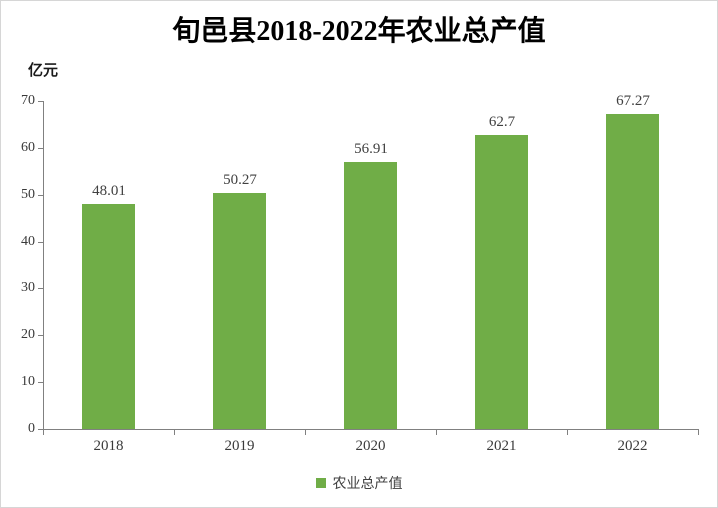 The width and height of the screenshot is (718, 508). I want to click on legend-marker-swatch, so click(320, 483).